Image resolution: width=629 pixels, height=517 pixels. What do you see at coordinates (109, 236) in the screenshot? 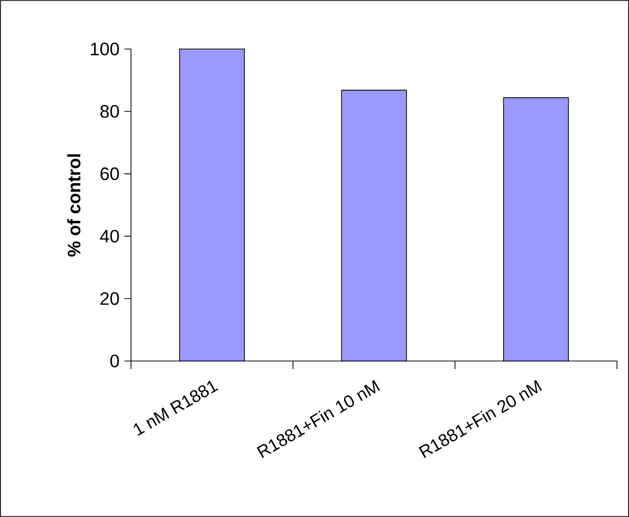
I see `y-tick-label: 40` at bounding box center [109, 236].